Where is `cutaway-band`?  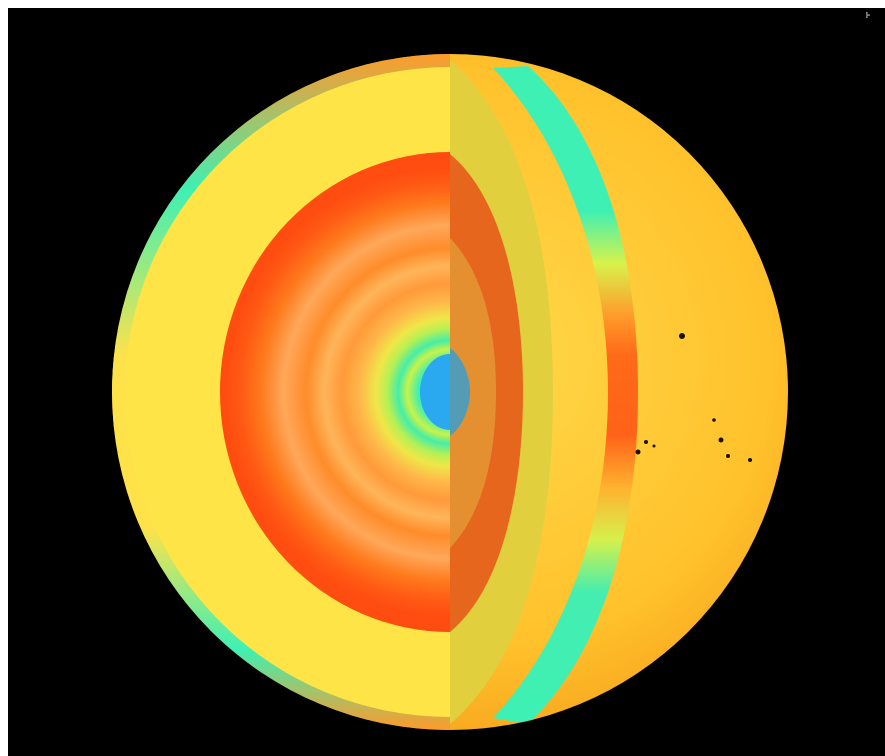 cutaway-band is located at coordinates (565, 395).